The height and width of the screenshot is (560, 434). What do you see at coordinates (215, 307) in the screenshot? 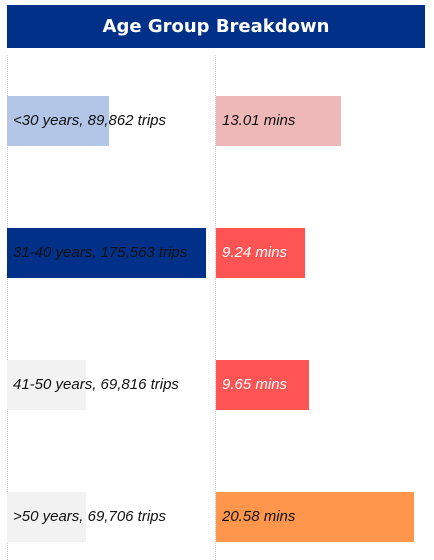
I see `gridline-middle` at bounding box center [215, 307].